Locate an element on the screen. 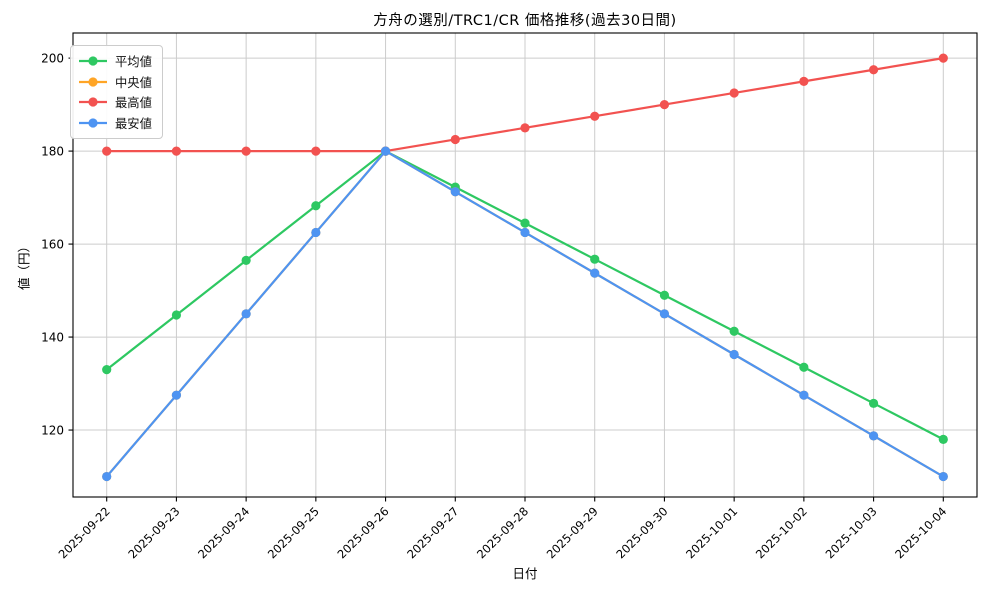 This screenshot has width=1000, height=600. x-axis-label: 日付 is located at coordinates (525, 573).